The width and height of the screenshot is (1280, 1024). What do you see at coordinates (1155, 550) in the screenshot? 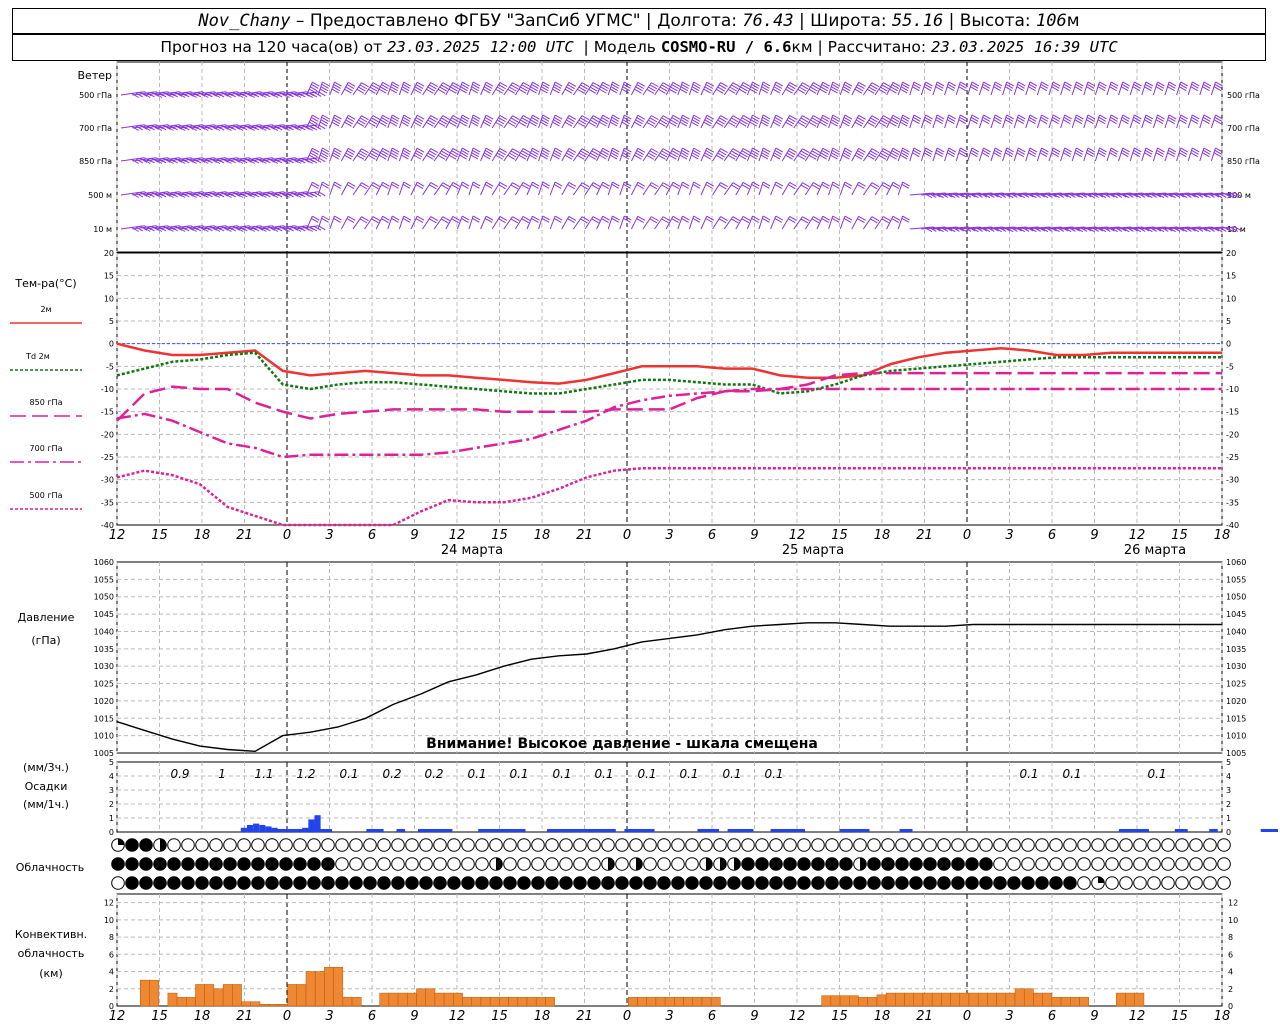
I see `date-label: 26 марта` at bounding box center [1155, 550].